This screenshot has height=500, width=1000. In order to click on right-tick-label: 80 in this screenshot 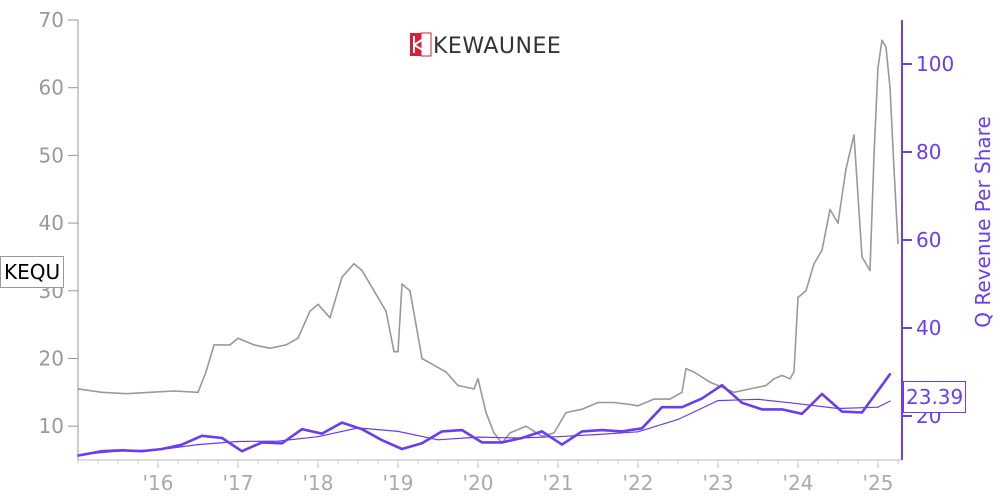, I will do `click(928, 152)`.